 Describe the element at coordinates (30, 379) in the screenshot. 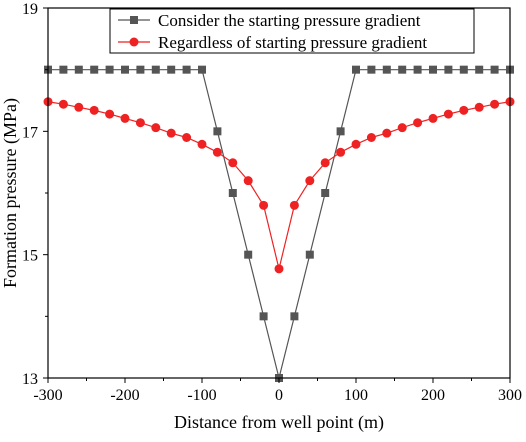

I see `y-tick-label: 13` at that location.